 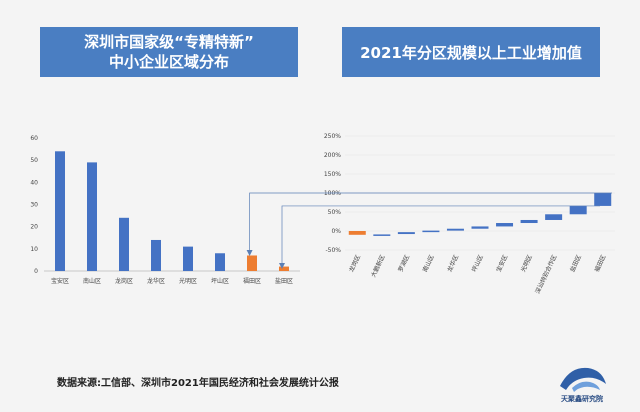 I want to click on source-note: 数据来源:工信部、深圳市2021年国民经济和社会发展统计公报, so click(x=198, y=383).